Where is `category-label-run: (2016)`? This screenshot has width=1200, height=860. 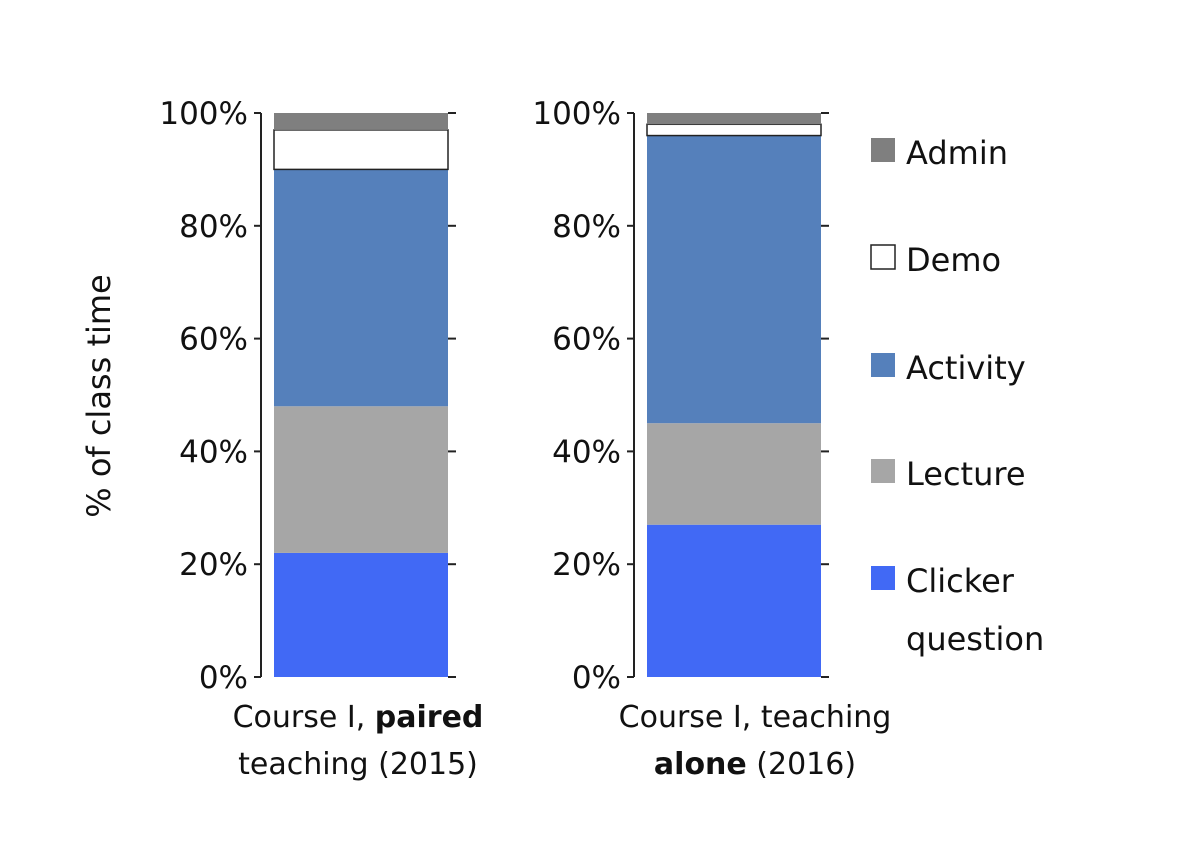 category-label-run: (2016) is located at coordinates (801, 764).